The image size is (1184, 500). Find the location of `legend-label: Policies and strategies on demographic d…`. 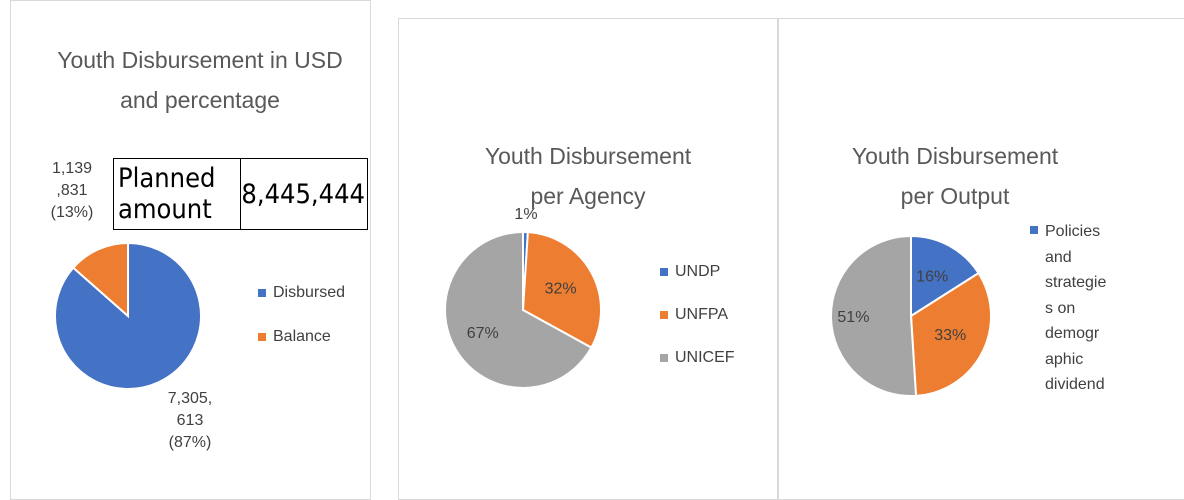

legend-label: Policies and strategies on demographic d… is located at coordinates (1076, 308).